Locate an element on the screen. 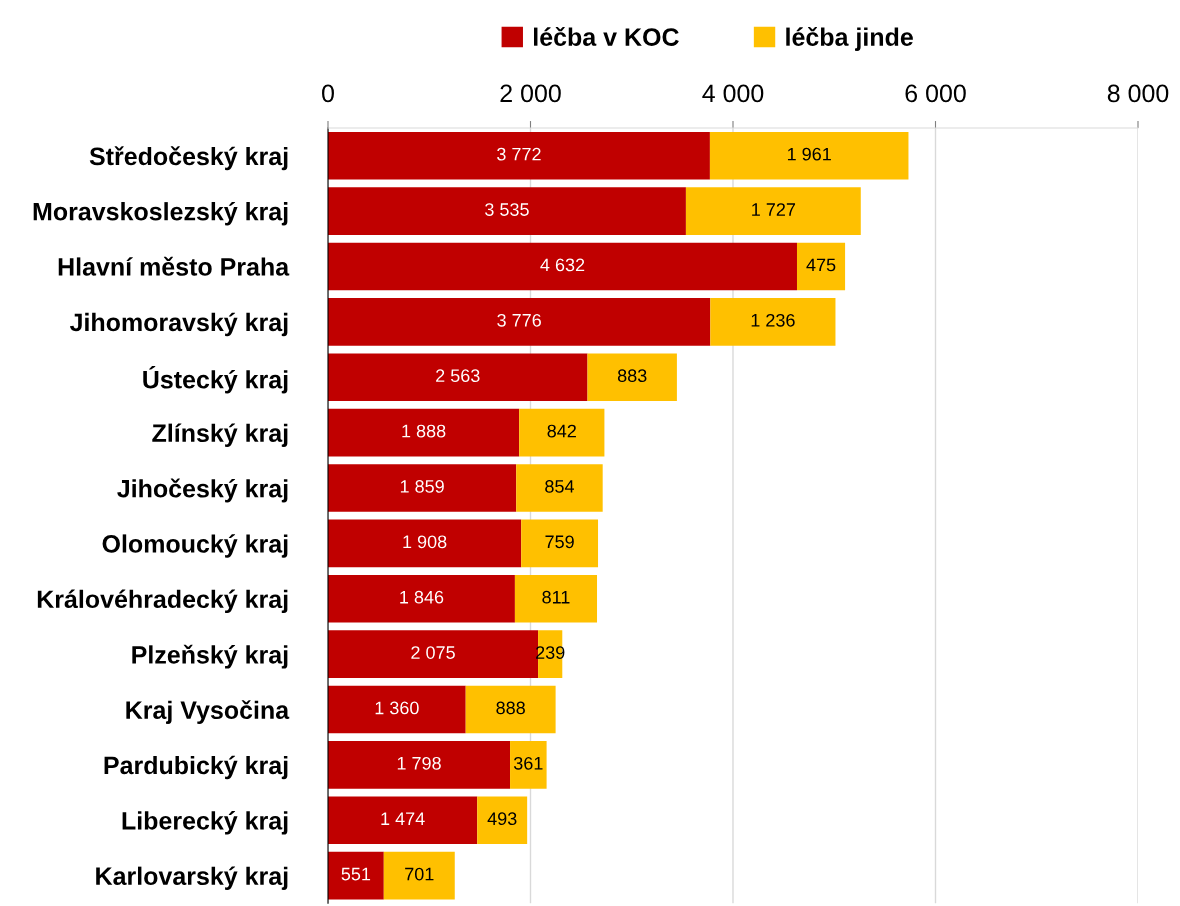 This screenshot has height=906, width=1180. data-label: 2 075 is located at coordinates (433, 652).